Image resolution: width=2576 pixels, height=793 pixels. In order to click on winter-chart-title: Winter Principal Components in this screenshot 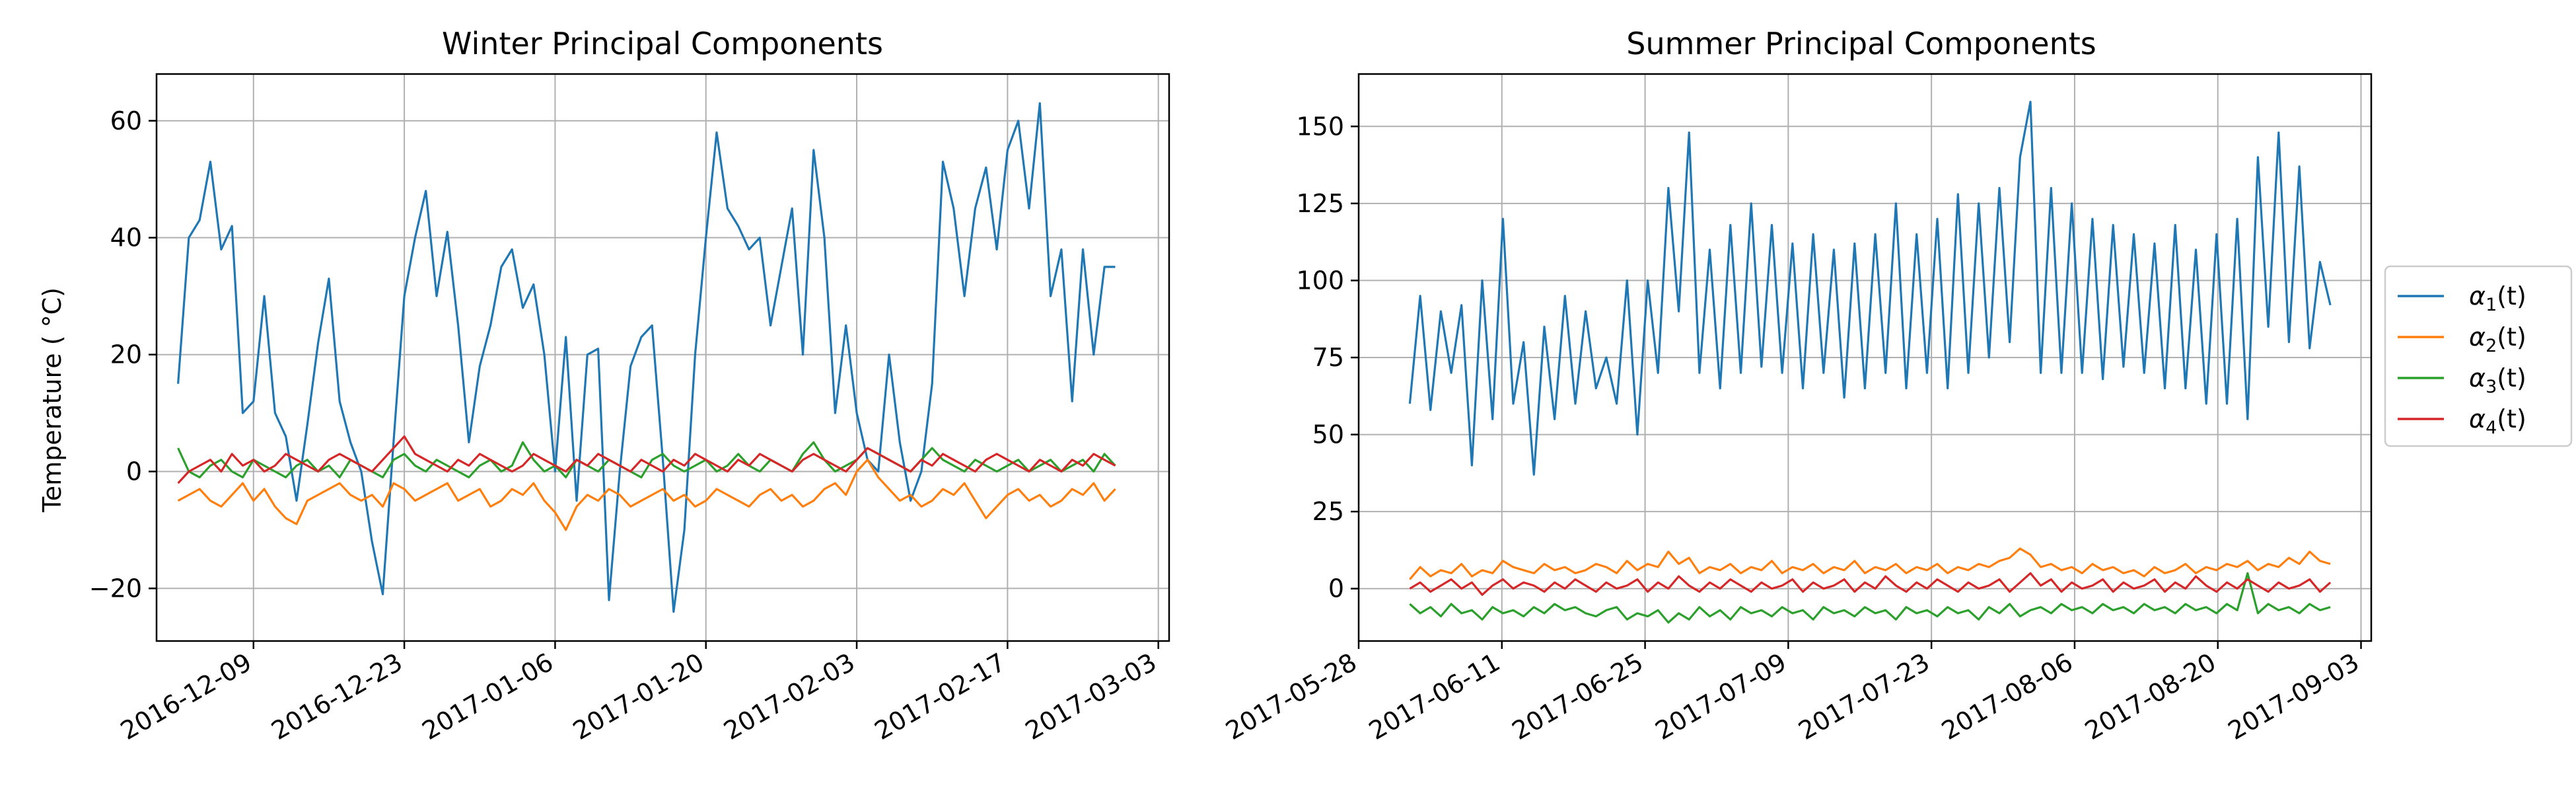, I will do `click(663, 44)`.